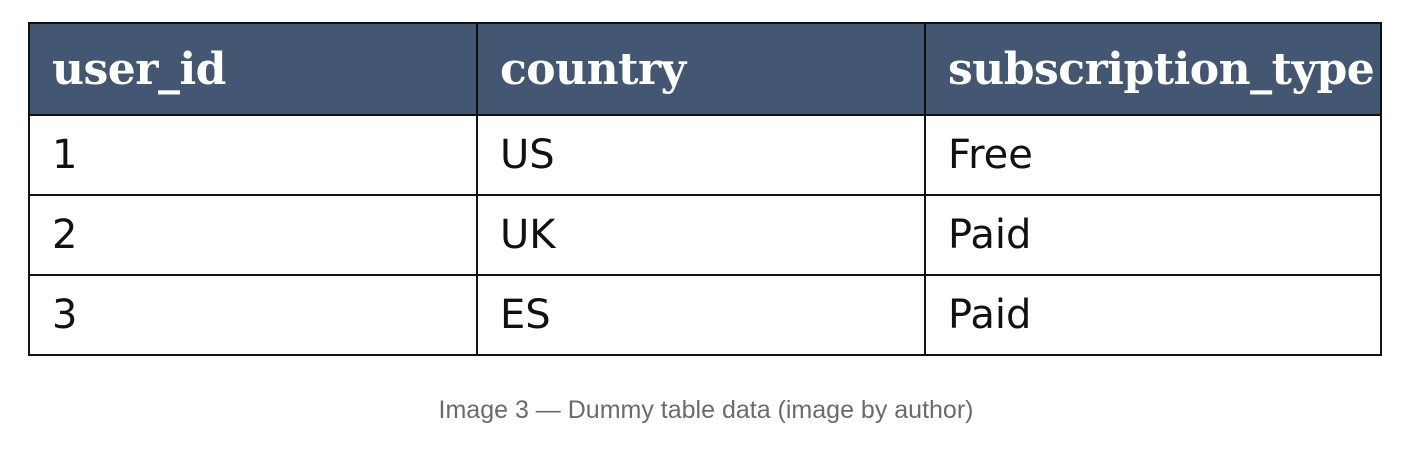 The height and width of the screenshot is (462, 1412). I want to click on column-header-subscription-type: subscription_type, so click(1153, 69).